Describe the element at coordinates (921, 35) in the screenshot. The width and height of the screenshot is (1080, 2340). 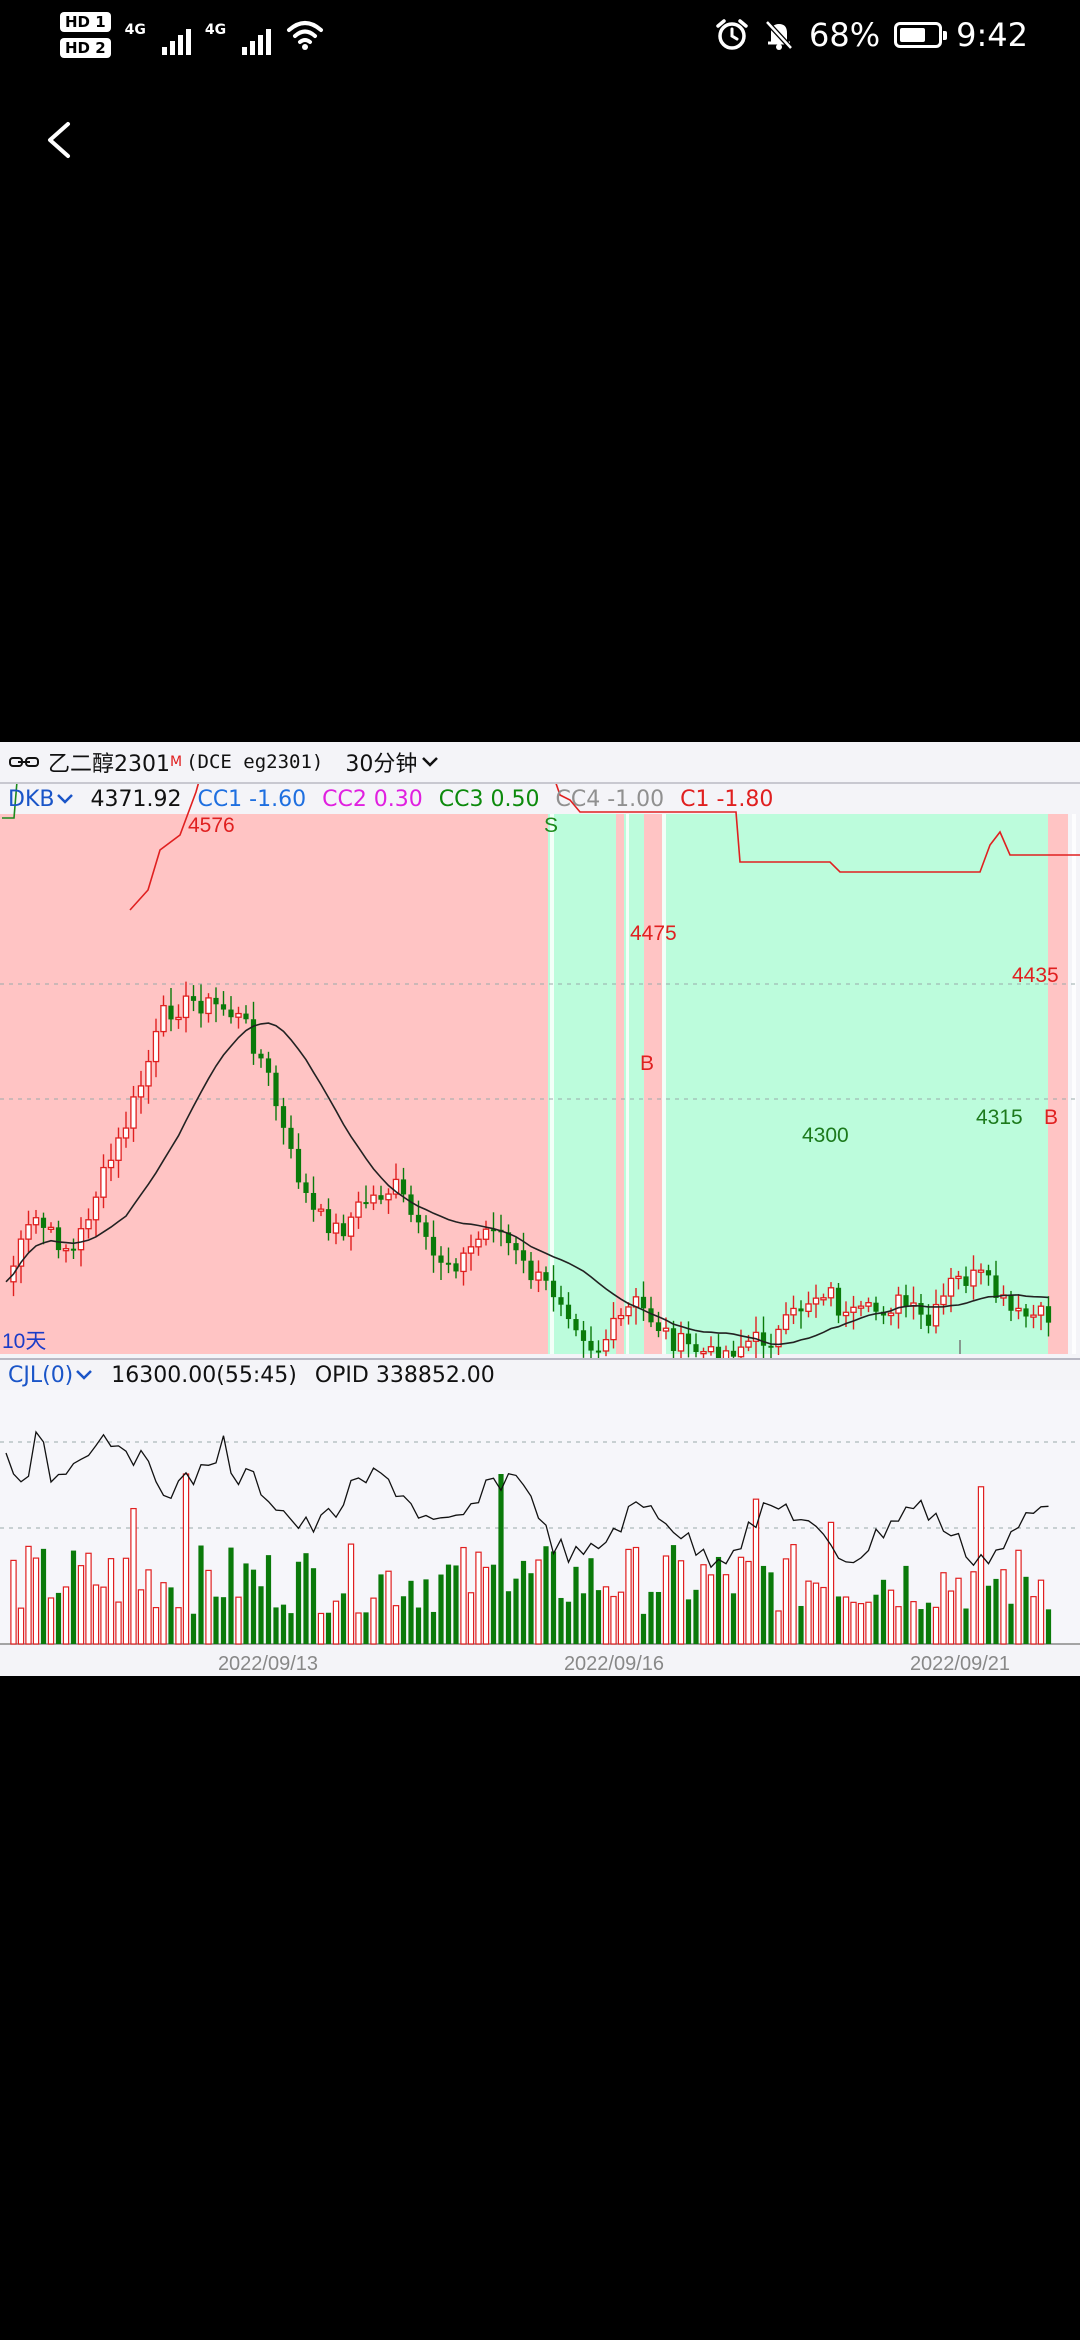
I see `battery-icon` at that location.